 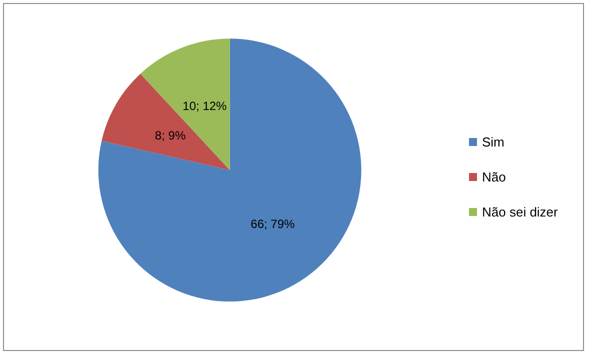 I want to click on data-label: 8; 9%, so click(x=170, y=135).